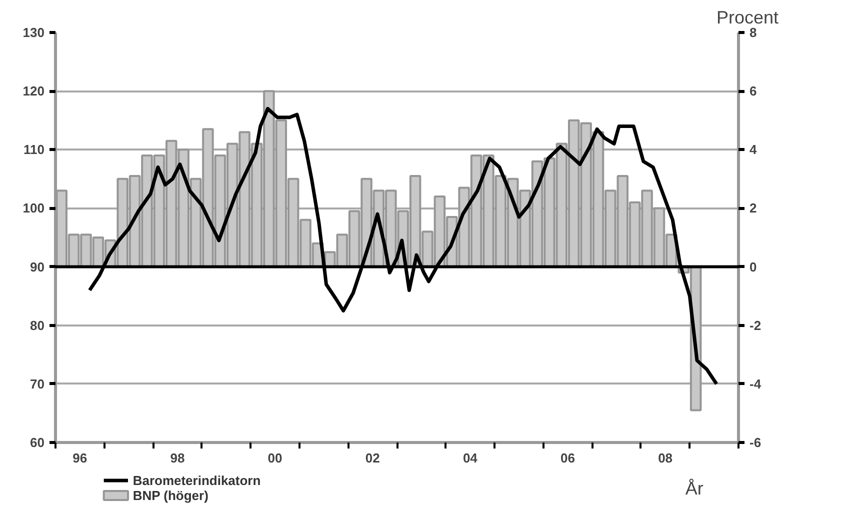 The image size is (848, 530). I want to click on x-tick-label: 02, so click(372, 458).